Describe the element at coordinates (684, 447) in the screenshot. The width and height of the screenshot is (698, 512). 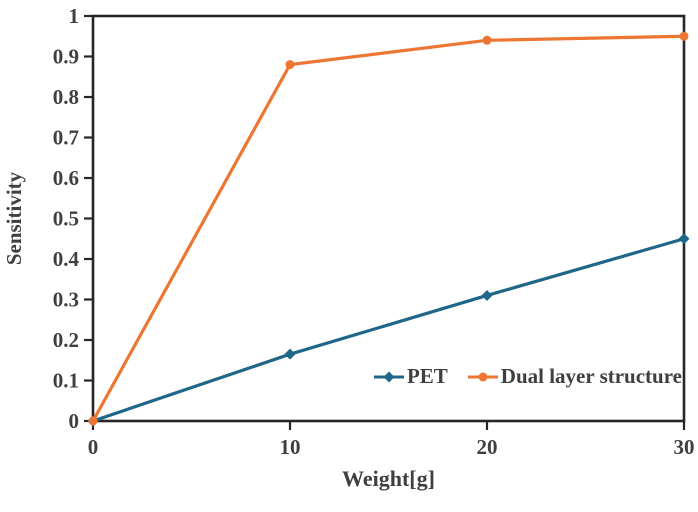
I see `x-tick-label: 30` at that location.